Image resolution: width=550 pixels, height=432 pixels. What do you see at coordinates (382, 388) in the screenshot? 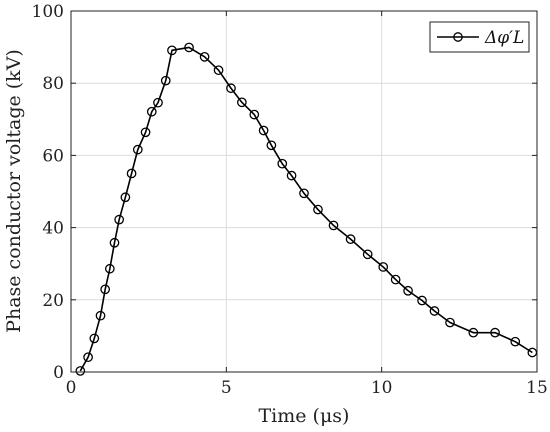
I see `x-tick-label: 10` at bounding box center [382, 388].